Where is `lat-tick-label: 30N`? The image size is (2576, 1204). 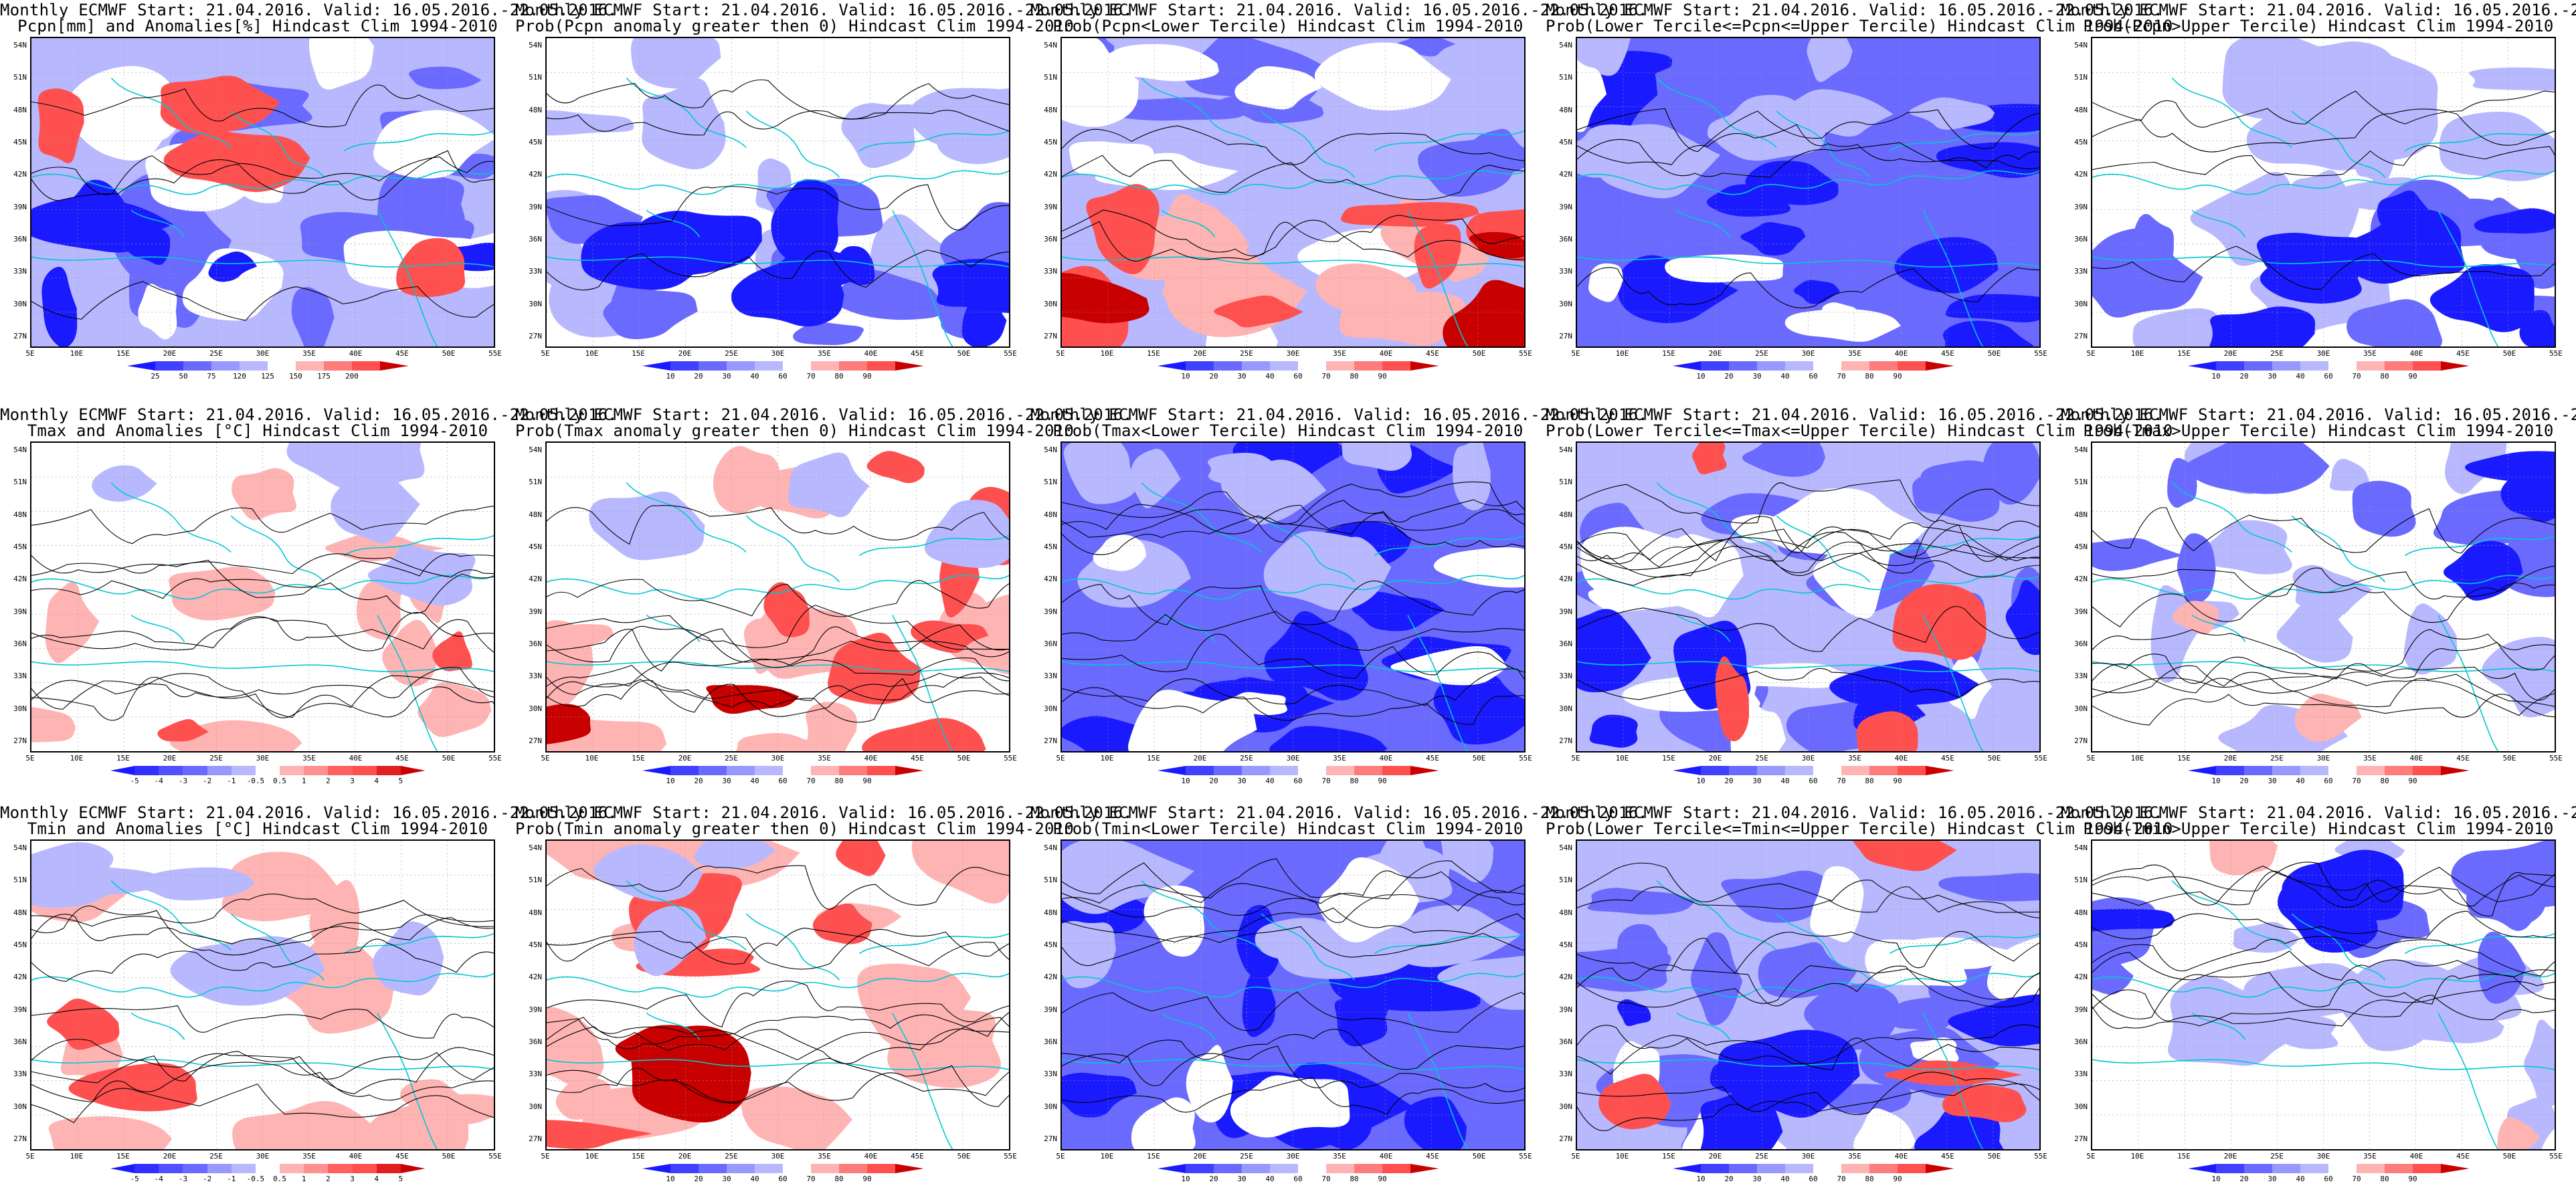 lat-tick-label: 30N is located at coordinates (2081, 303).